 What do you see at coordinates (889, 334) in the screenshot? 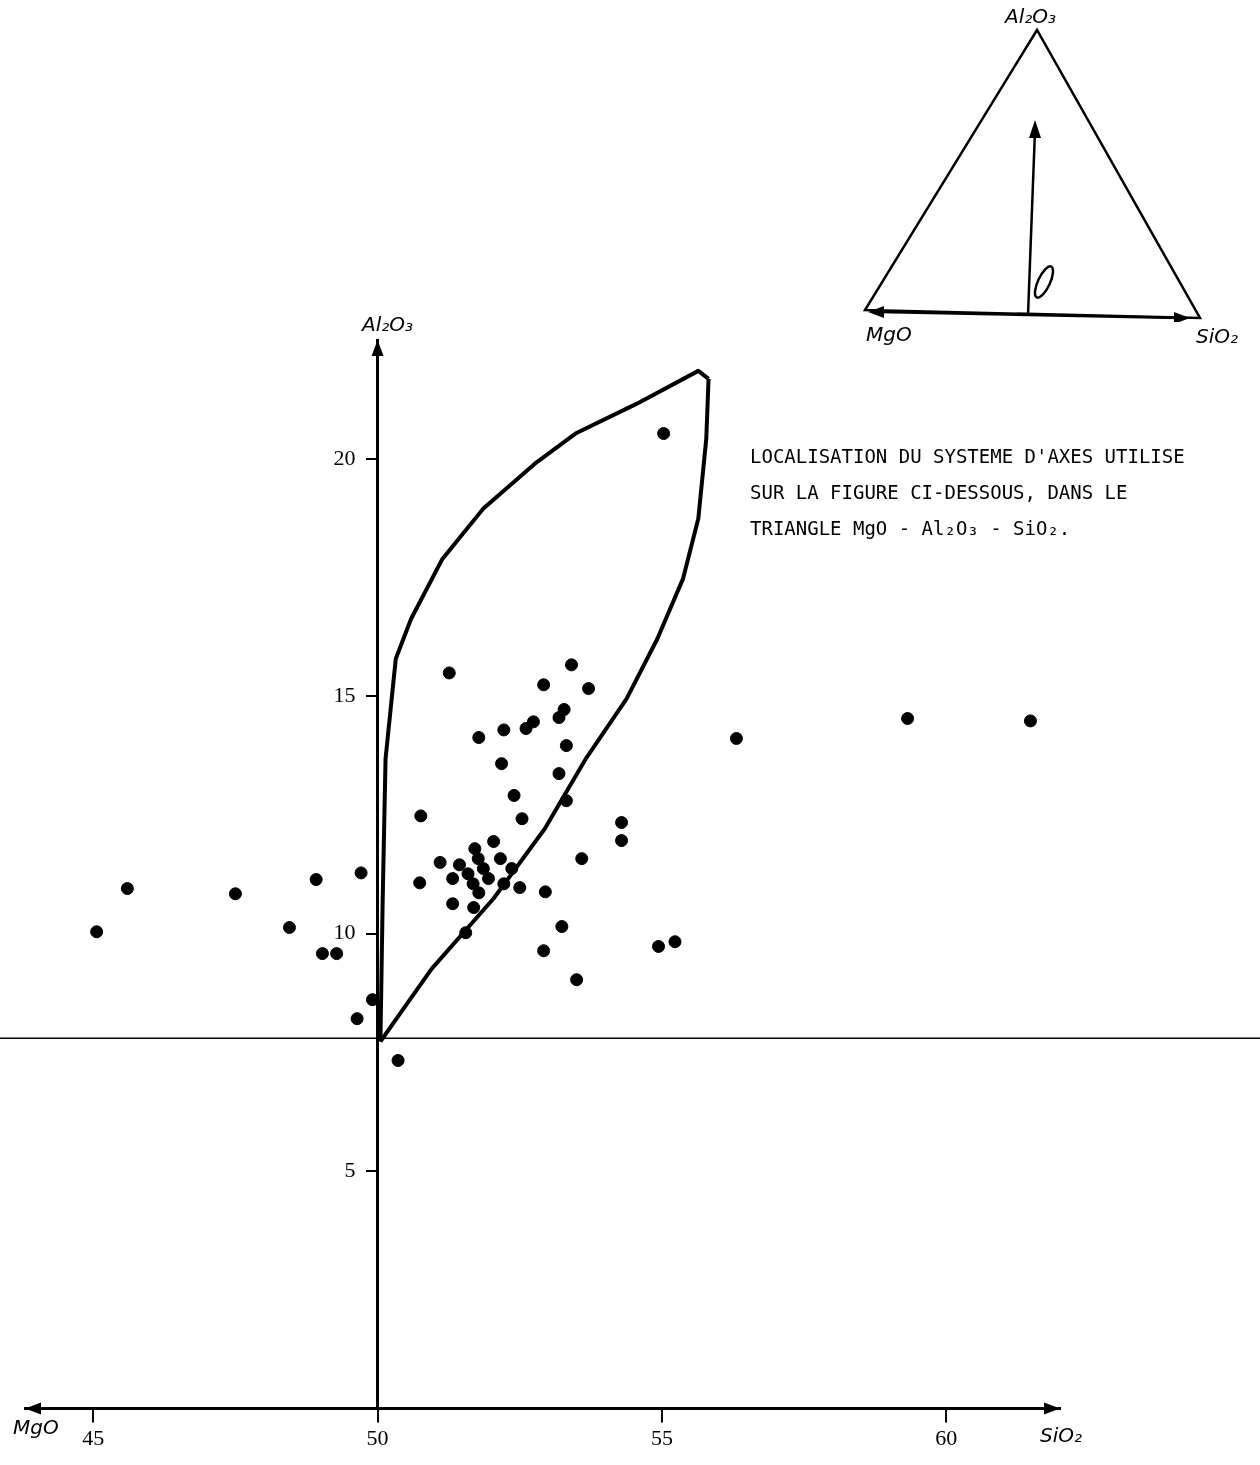
I see `annotation: MgO` at bounding box center [889, 334].